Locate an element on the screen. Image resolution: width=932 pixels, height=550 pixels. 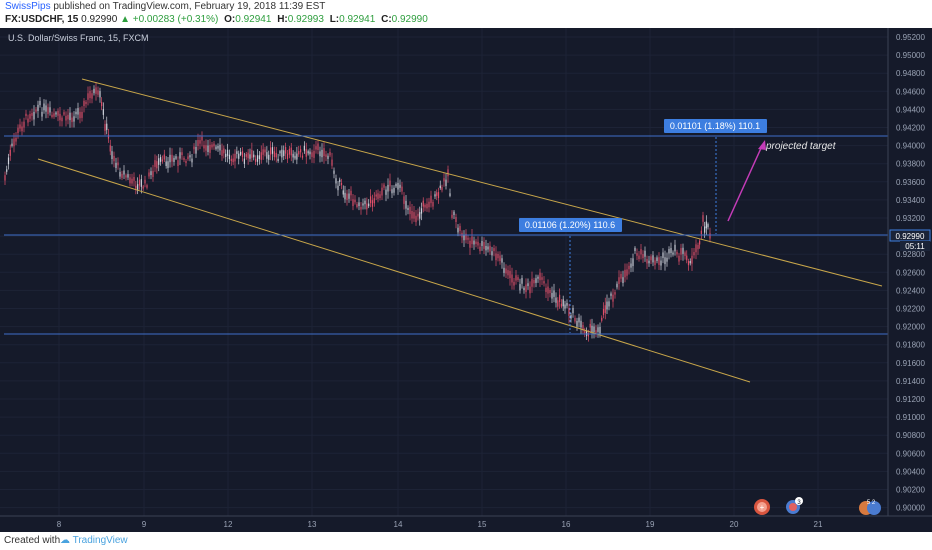
measure-label-1: 0.01106 (1.20%) 110.6 is located at coordinates (570, 225).